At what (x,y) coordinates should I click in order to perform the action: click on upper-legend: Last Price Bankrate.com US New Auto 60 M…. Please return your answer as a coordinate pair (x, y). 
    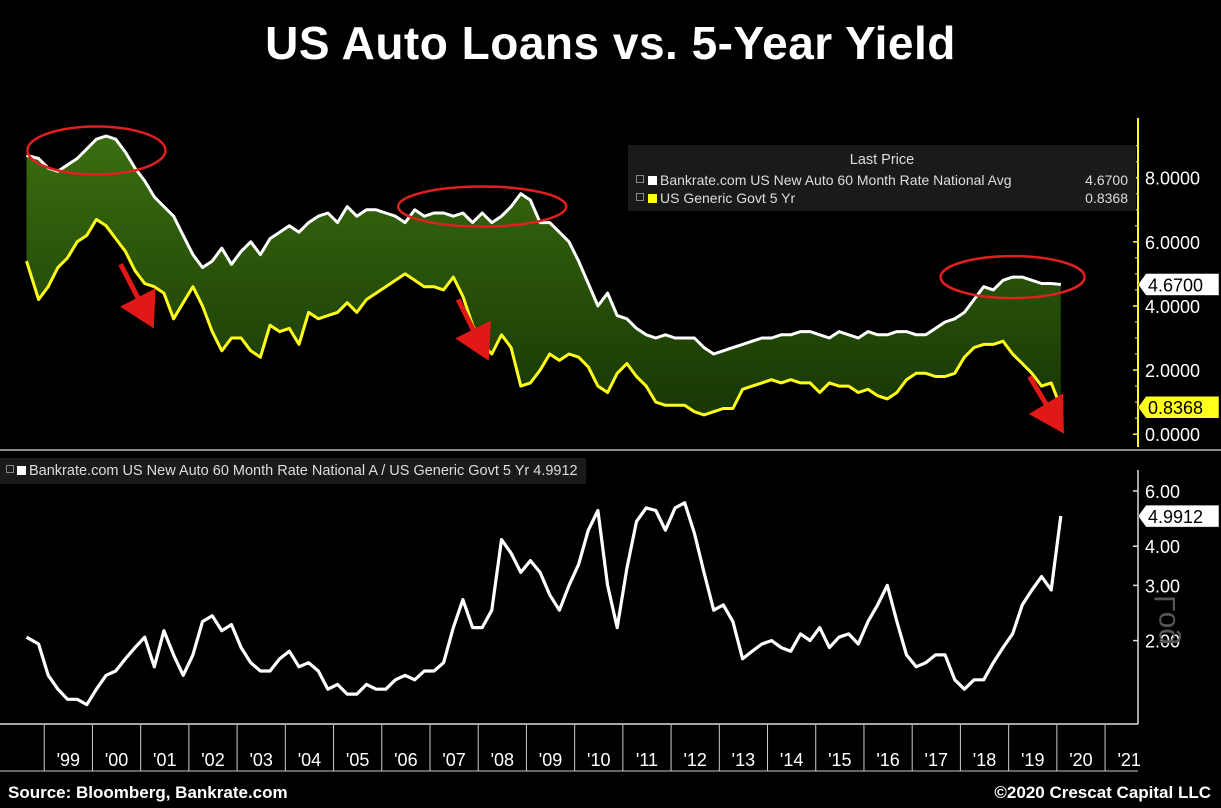
    Looking at the image, I should click on (882, 178).